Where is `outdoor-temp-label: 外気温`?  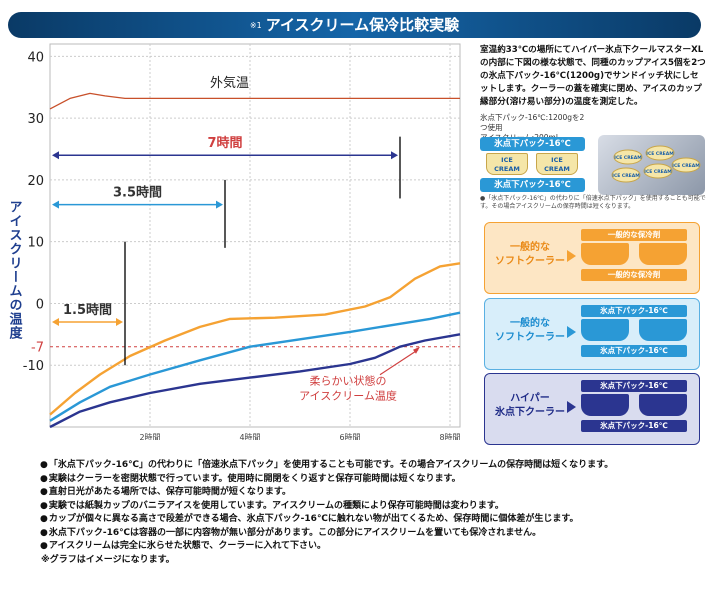
outdoor-temp-label: 外気温 is located at coordinates (229, 83).